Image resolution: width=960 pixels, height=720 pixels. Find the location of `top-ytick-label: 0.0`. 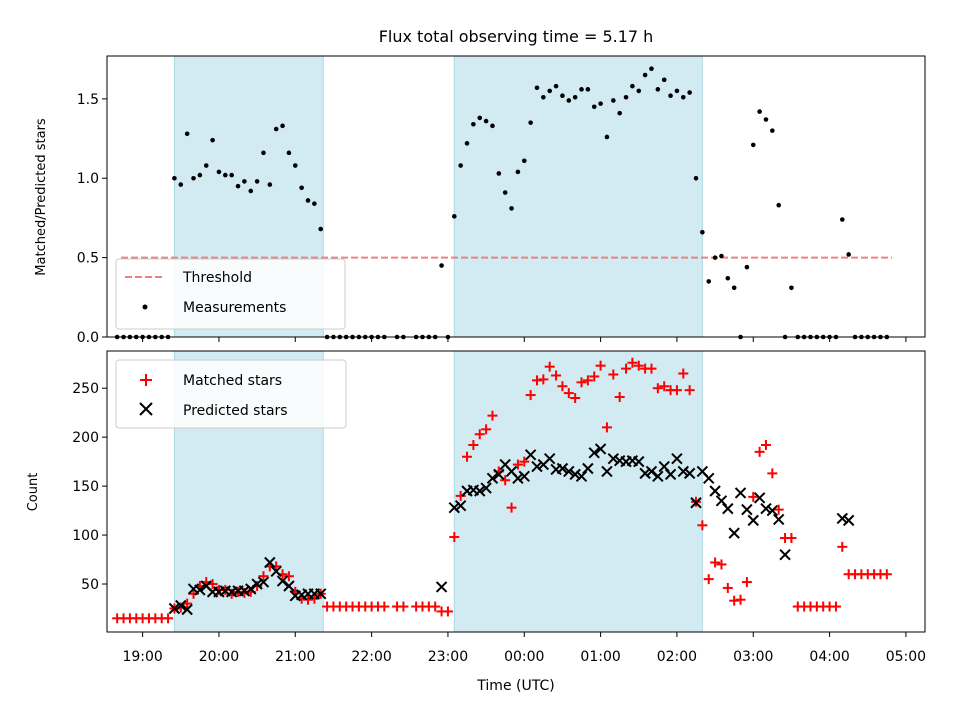

top-ytick-label: 0.0 is located at coordinates (88, 338).